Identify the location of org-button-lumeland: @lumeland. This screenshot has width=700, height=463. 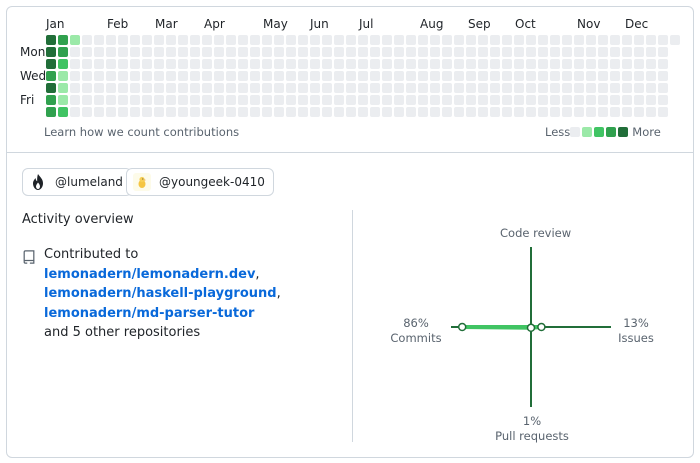
(77, 182).